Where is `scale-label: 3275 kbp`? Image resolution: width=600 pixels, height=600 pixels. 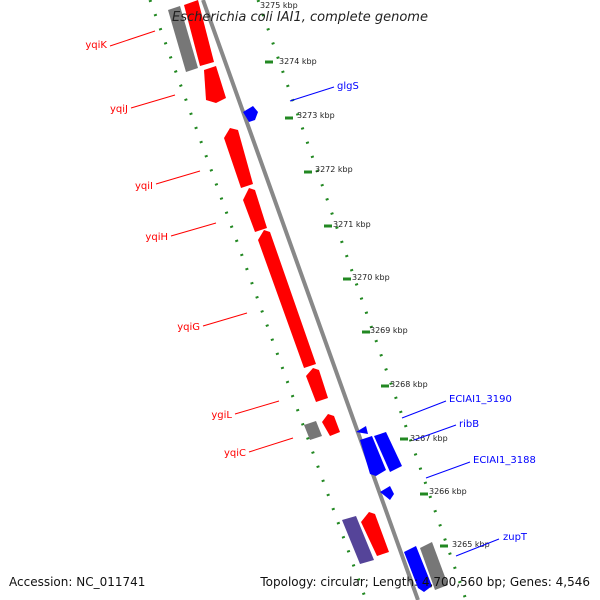
scale-label: 3275 kbp is located at coordinates (279, 5).